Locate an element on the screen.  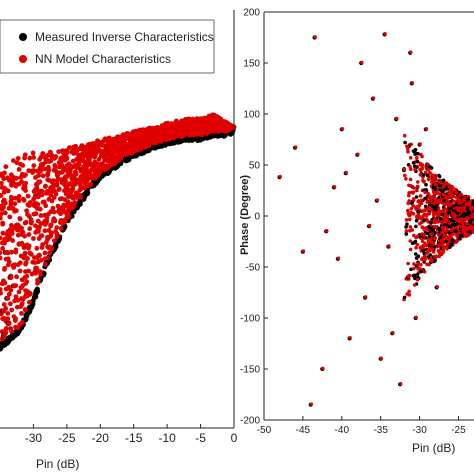
left-x-tick-label: -25 is located at coordinates (67, 438).